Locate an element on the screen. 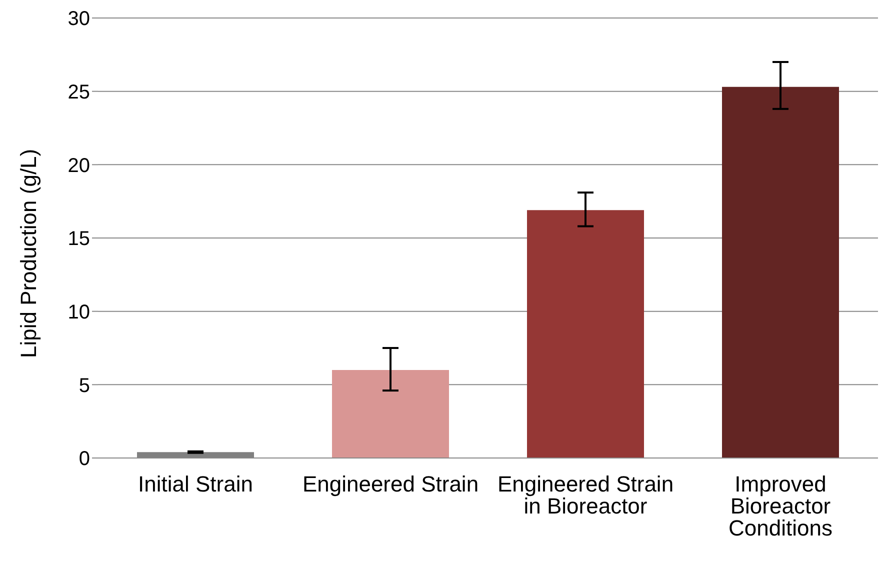  x-tick-label: Engineered Strain in Bioreactor is located at coordinates (585, 495).